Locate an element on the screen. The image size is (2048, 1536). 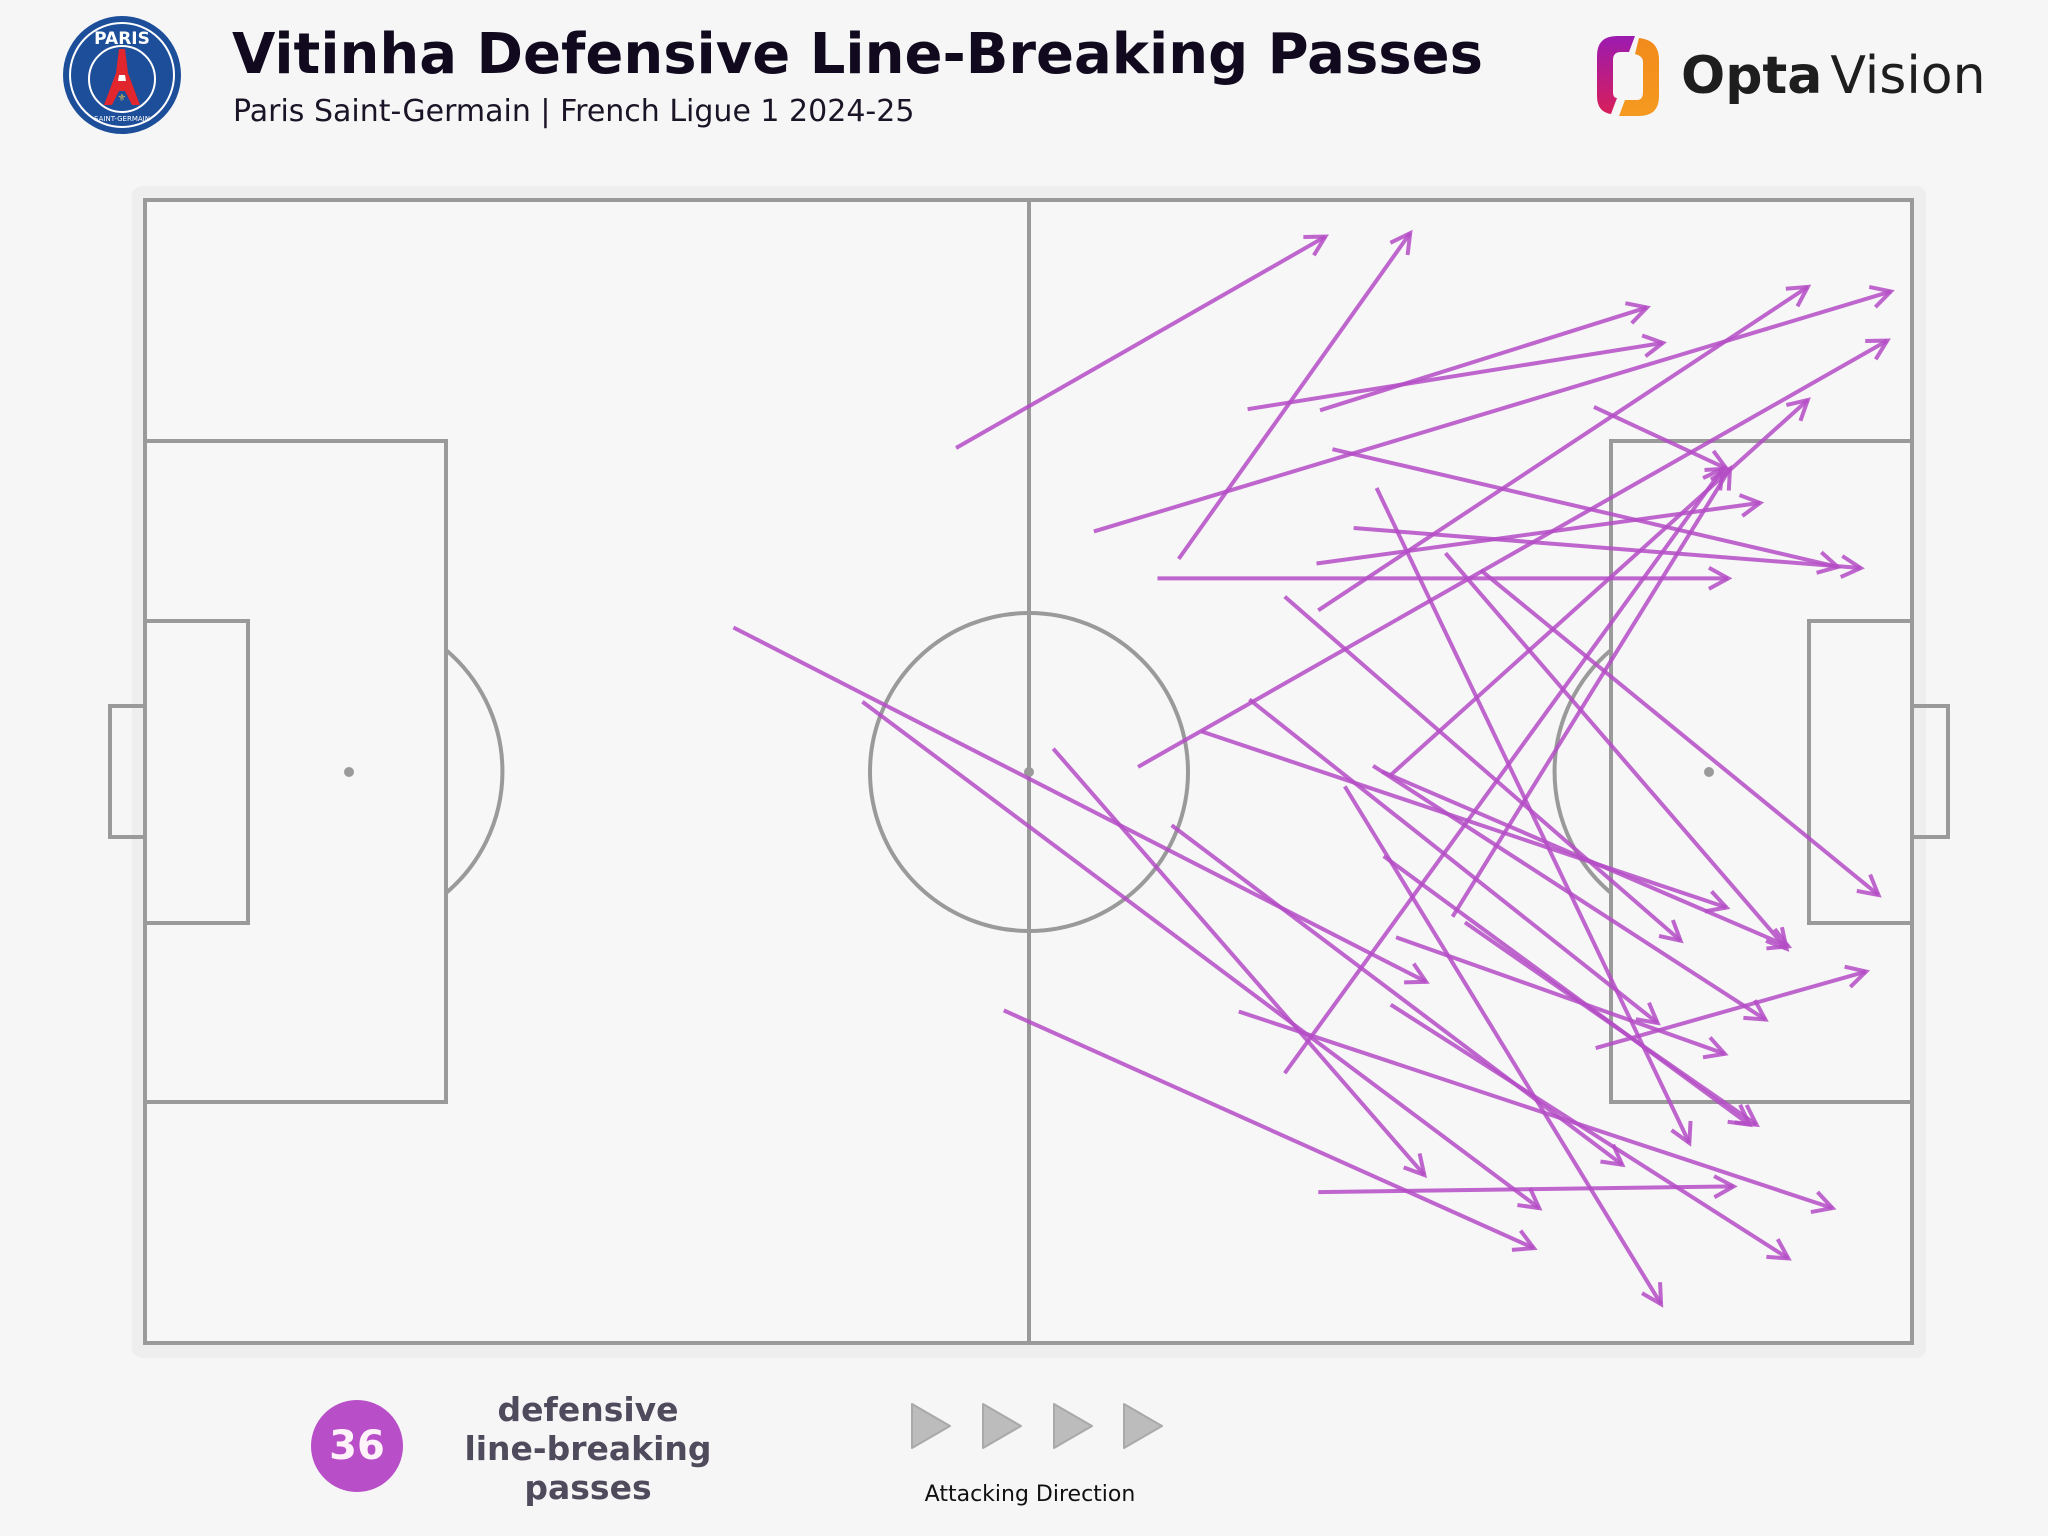
right-penalty-spot is located at coordinates (1709, 772).